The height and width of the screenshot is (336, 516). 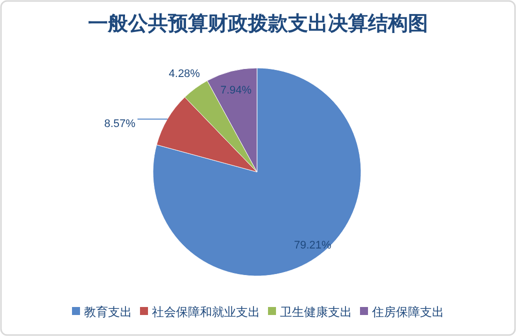 What do you see at coordinates (120, 124) in the screenshot?
I see `data-label: 8.57%` at bounding box center [120, 124].